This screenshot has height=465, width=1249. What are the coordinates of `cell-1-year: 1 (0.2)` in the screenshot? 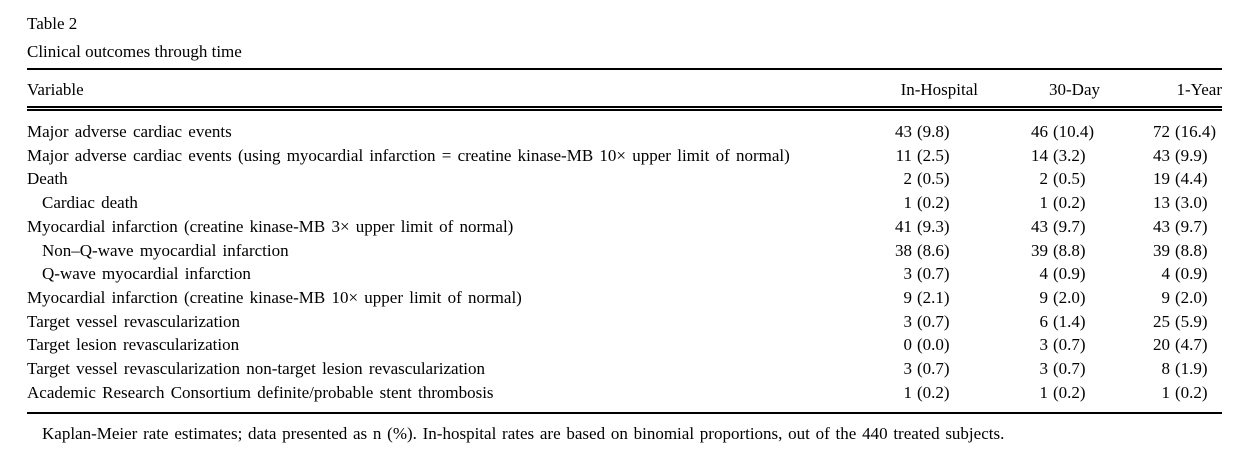 It's located at (1161, 397).